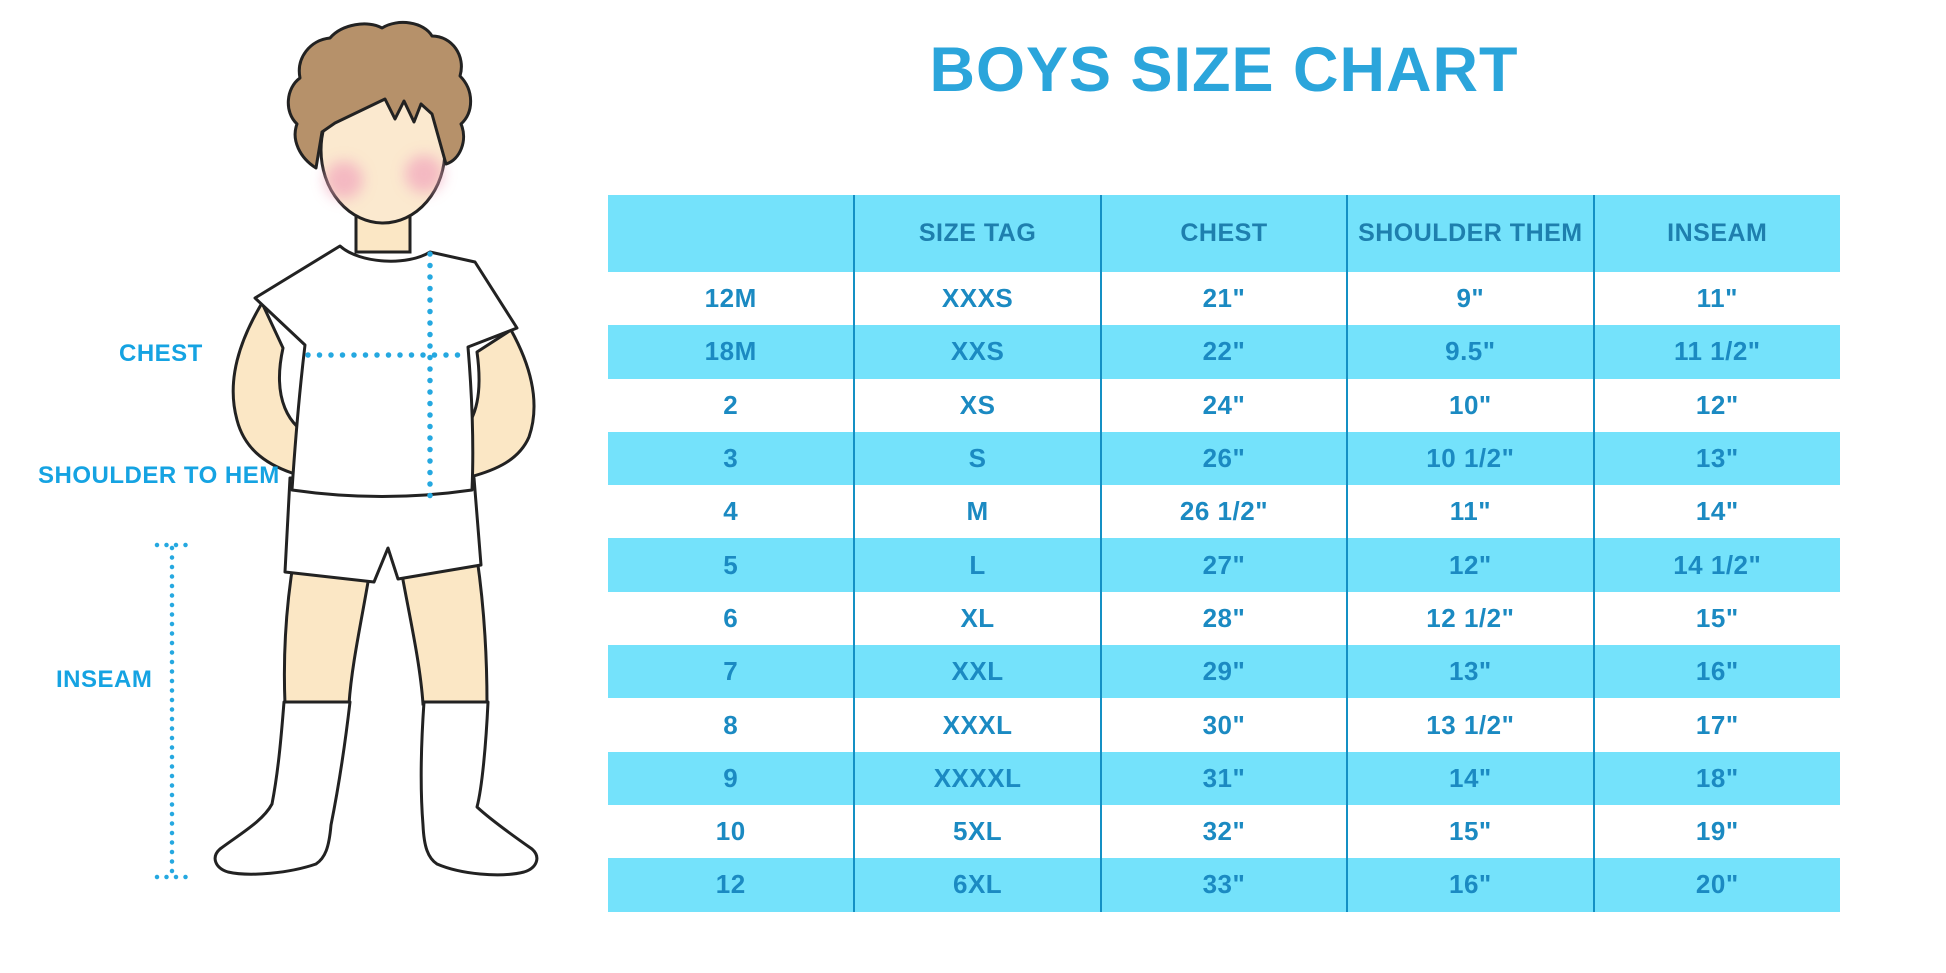 This screenshot has height=973, width=1946. What do you see at coordinates (1471, 233) in the screenshot?
I see `column-header: SHOULDER THEM` at bounding box center [1471, 233].